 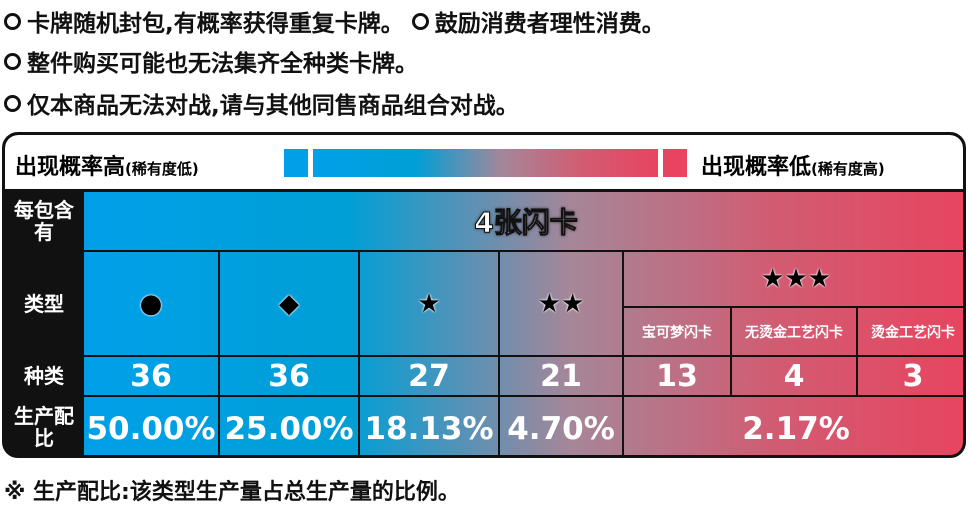 I want to click on subtype-pokemon-holo: 宝可梦闪卡, so click(x=677, y=331).